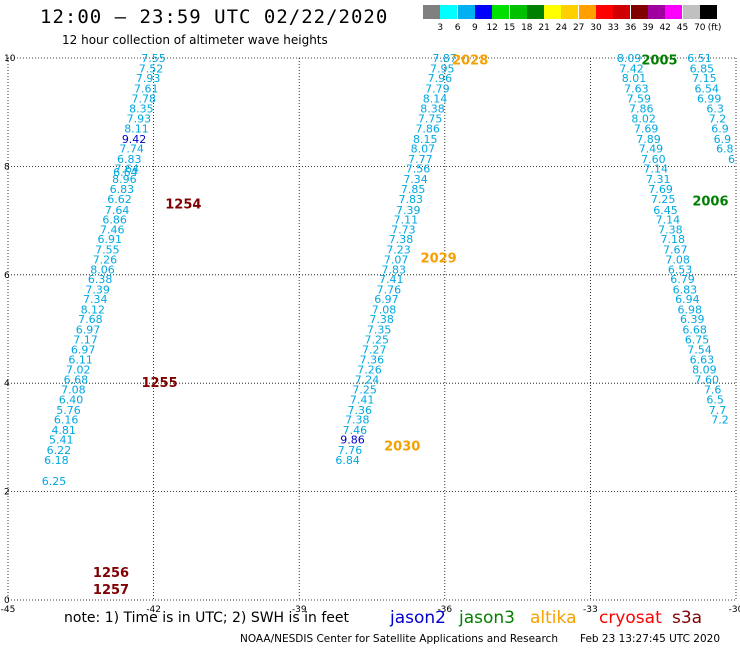 This screenshot has height=650, width=740. What do you see at coordinates (379, 330) in the screenshot?
I see `wave-height-value: 7.35` at bounding box center [379, 330].